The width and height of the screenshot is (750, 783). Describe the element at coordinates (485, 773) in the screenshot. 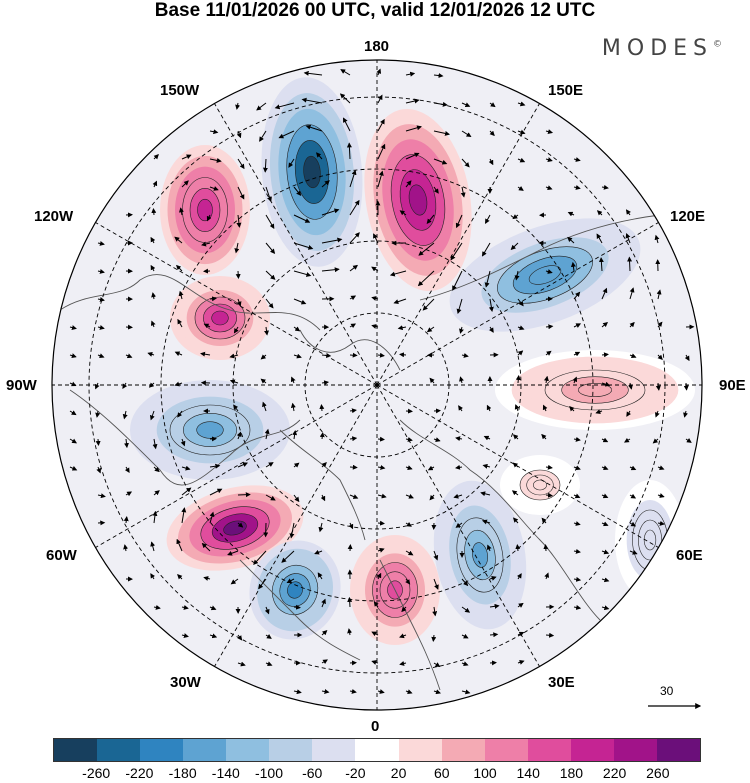

I see `colorbar-tick-label: 100` at that location.